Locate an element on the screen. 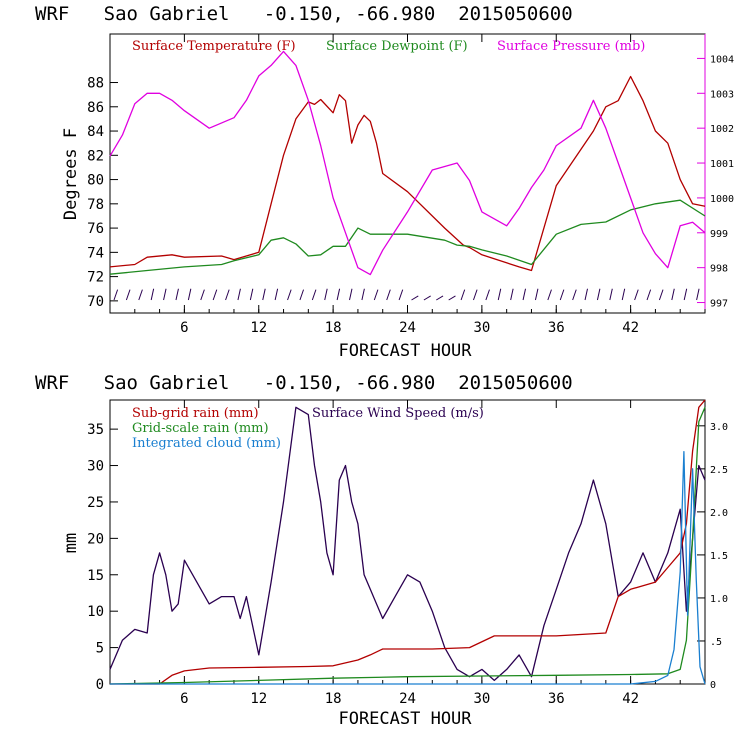  y-tick-label: 0 is located at coordinates (100, 685).